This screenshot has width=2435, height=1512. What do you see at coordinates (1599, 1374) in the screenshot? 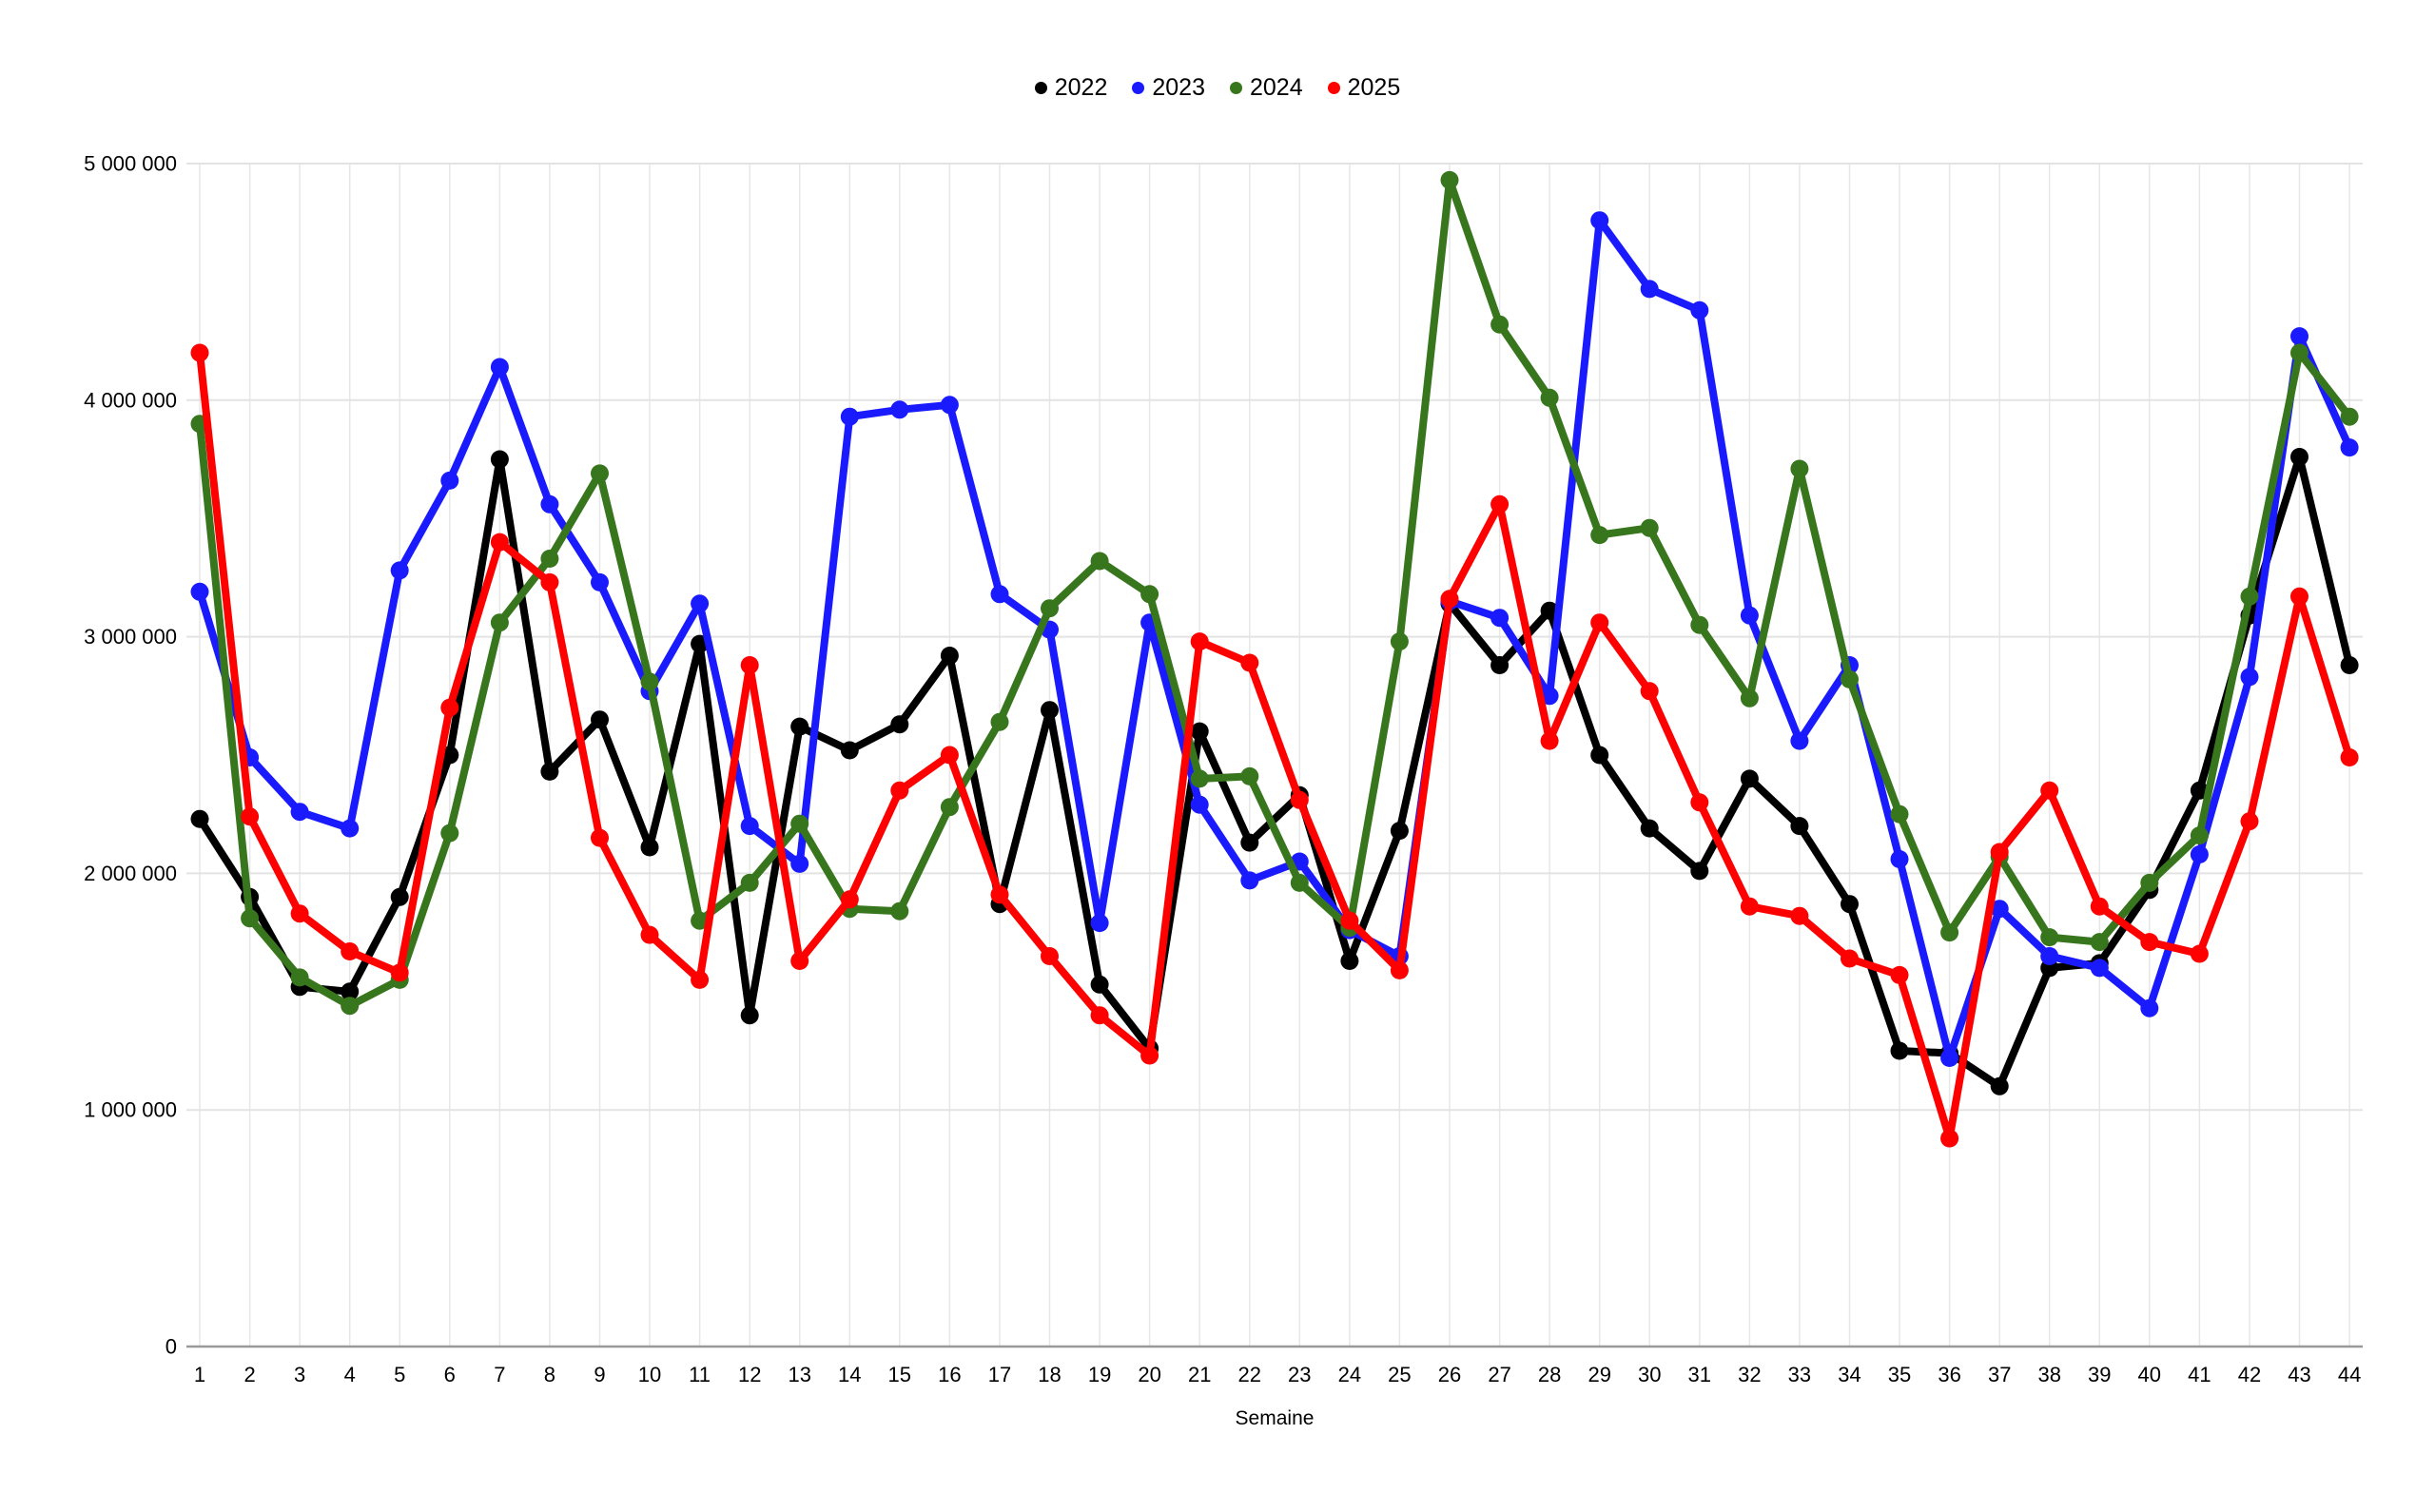
I see `x-tick-label: 29` at bounding box center [1599, 1374].